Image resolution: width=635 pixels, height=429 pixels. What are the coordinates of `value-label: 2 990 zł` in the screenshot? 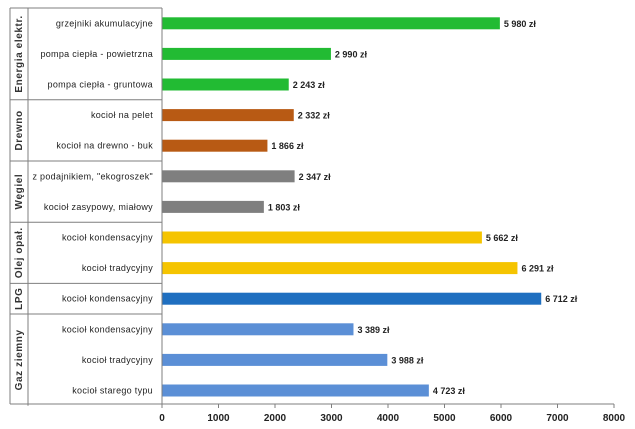 It's located at (351, 54).